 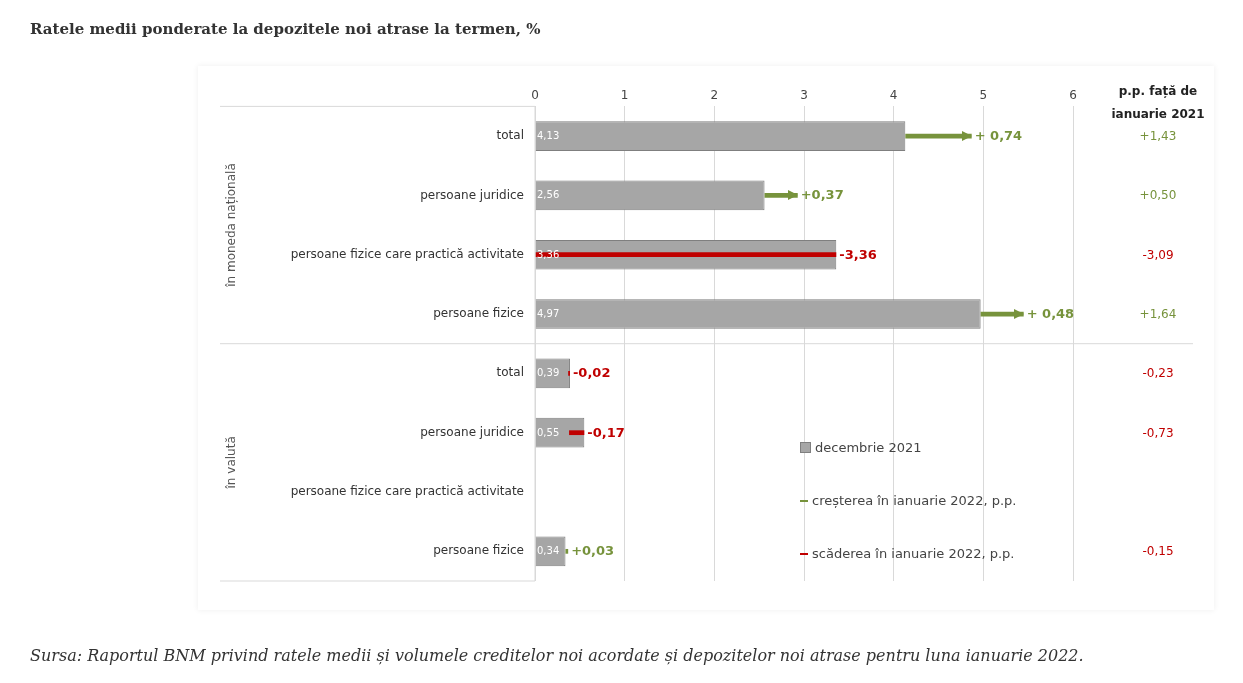 I want to click on text: -0,23, so click(x=1158, y=373).